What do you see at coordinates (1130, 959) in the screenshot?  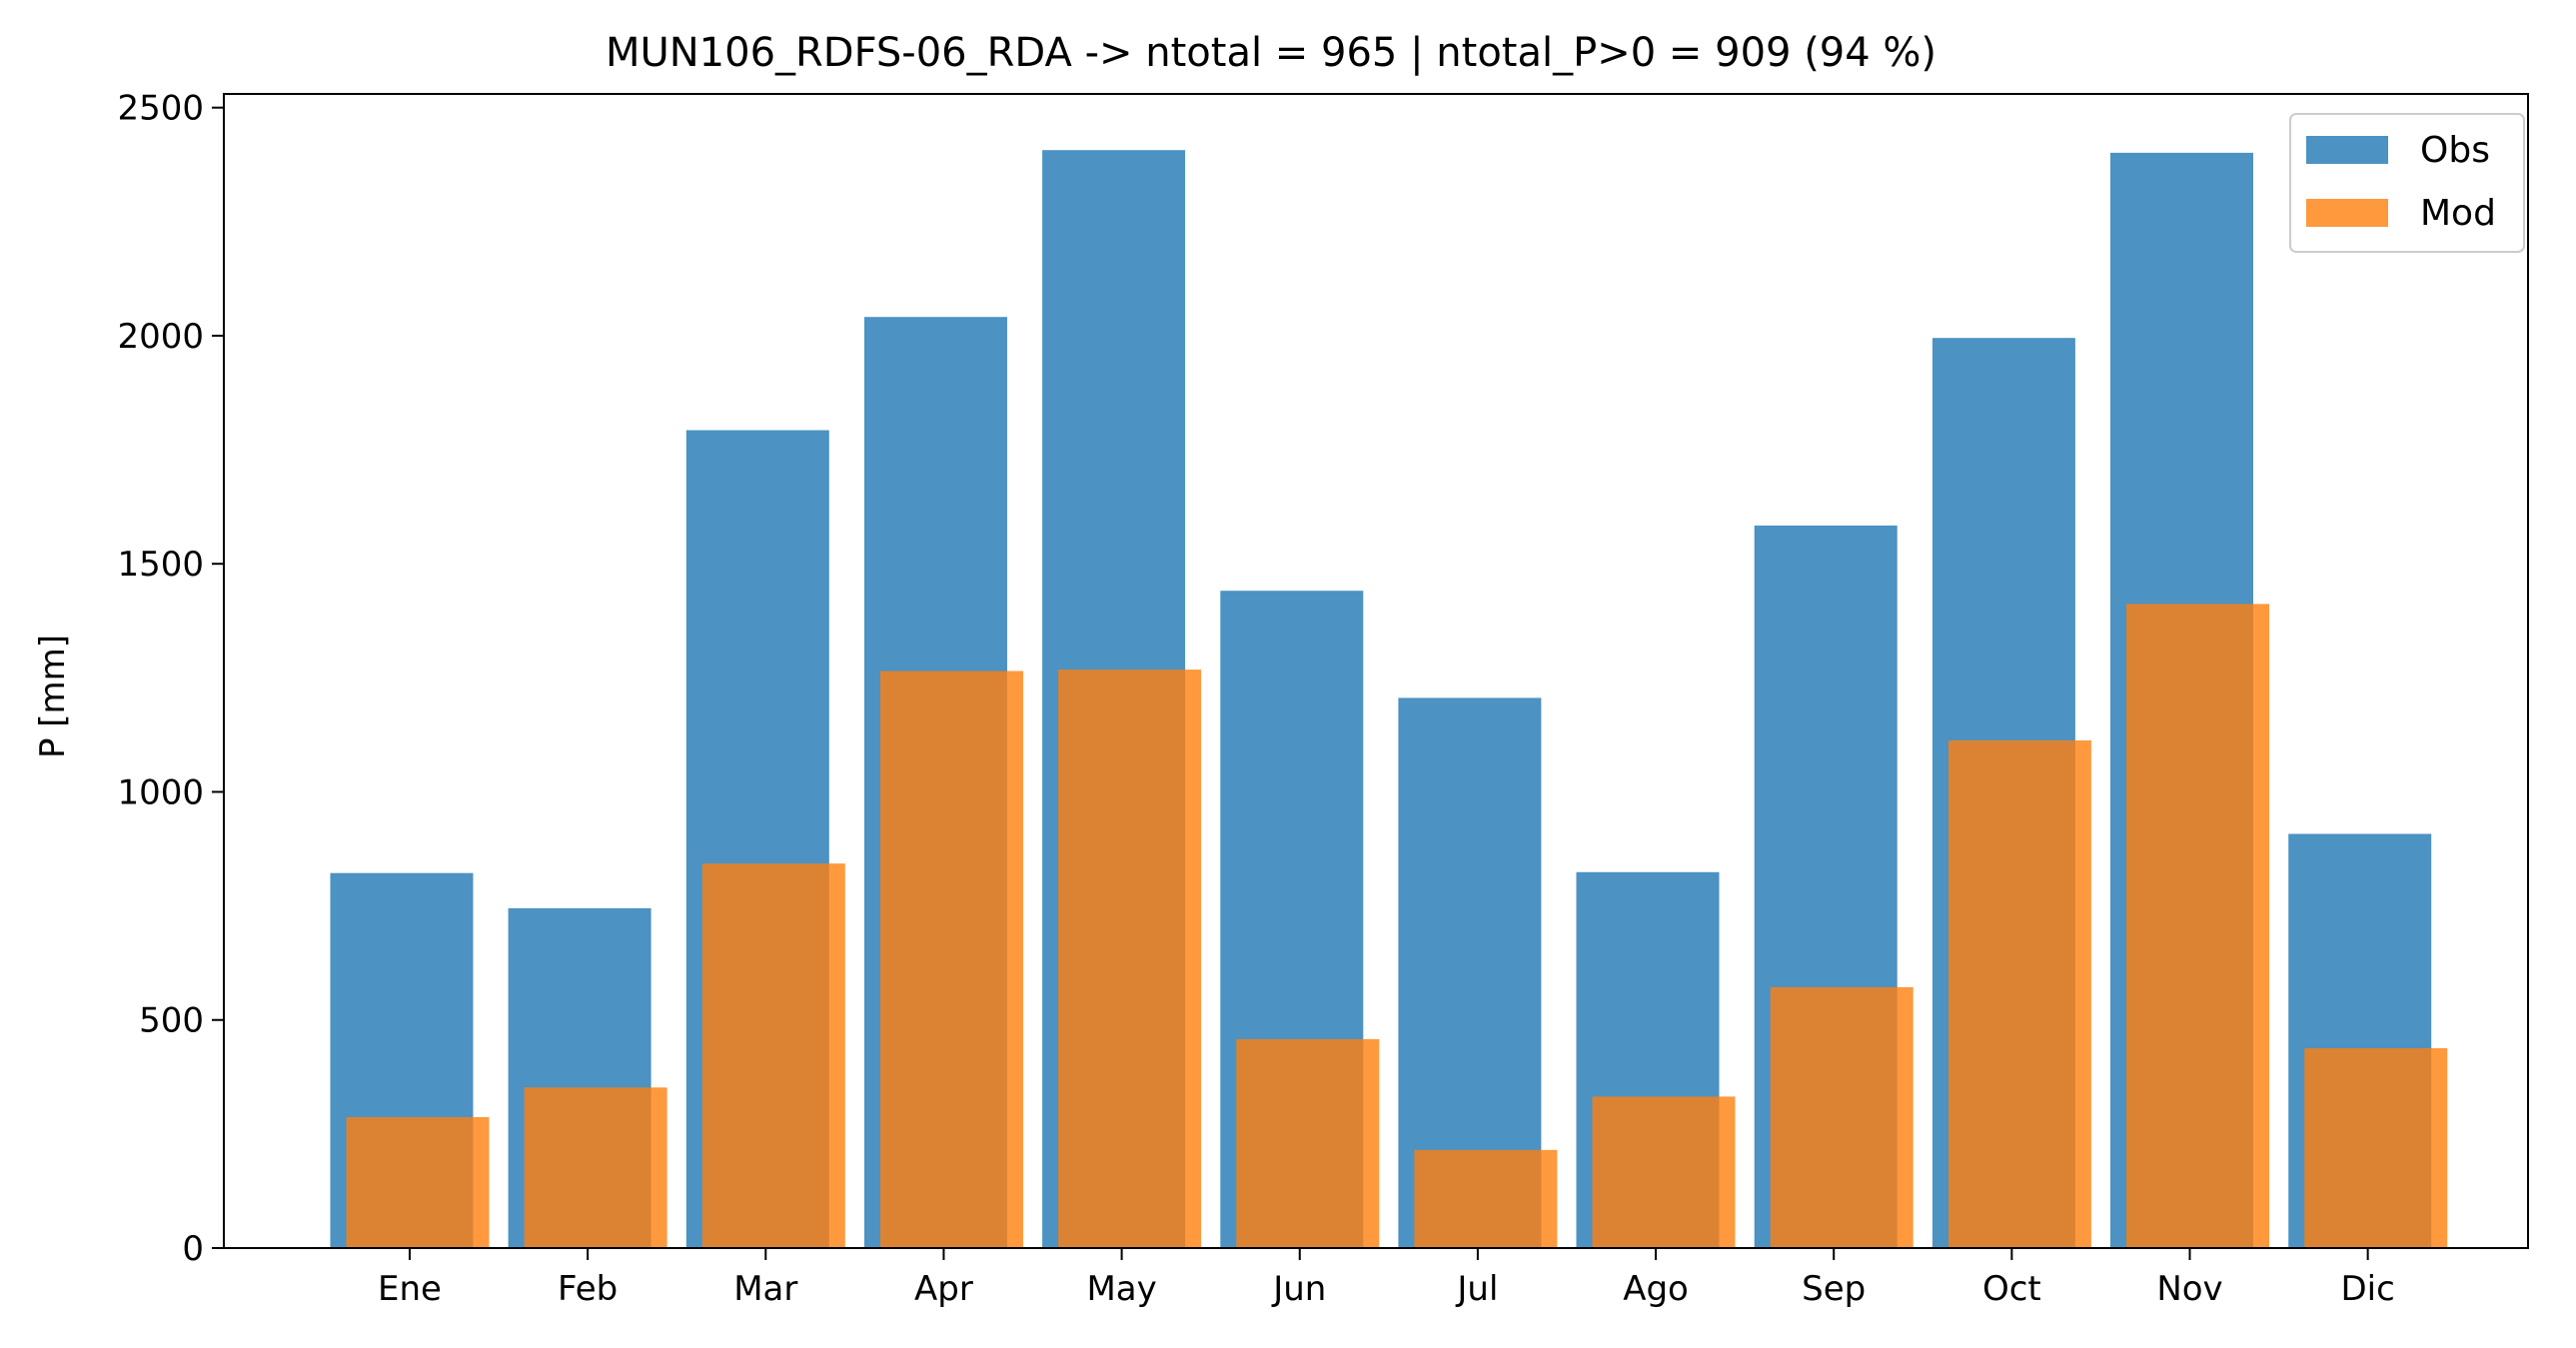 I see `bar-mod-may` at bounding box center [1130, 959].